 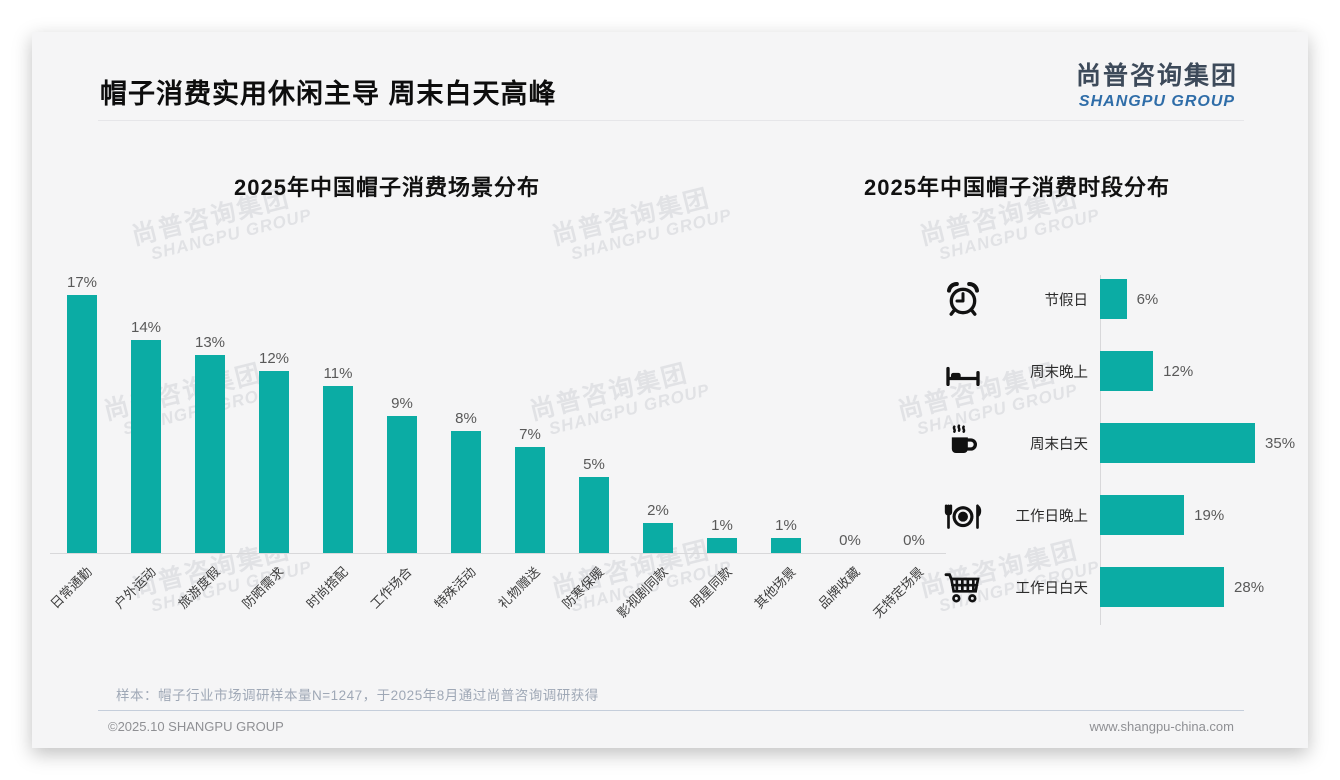 I want to click on time-distribution-bar-chart: 节假日 6% 周末晚上 12% 周末白天 35% 工作日晚上 19% 工作日白天 28%, so click(x=1120, y=443).